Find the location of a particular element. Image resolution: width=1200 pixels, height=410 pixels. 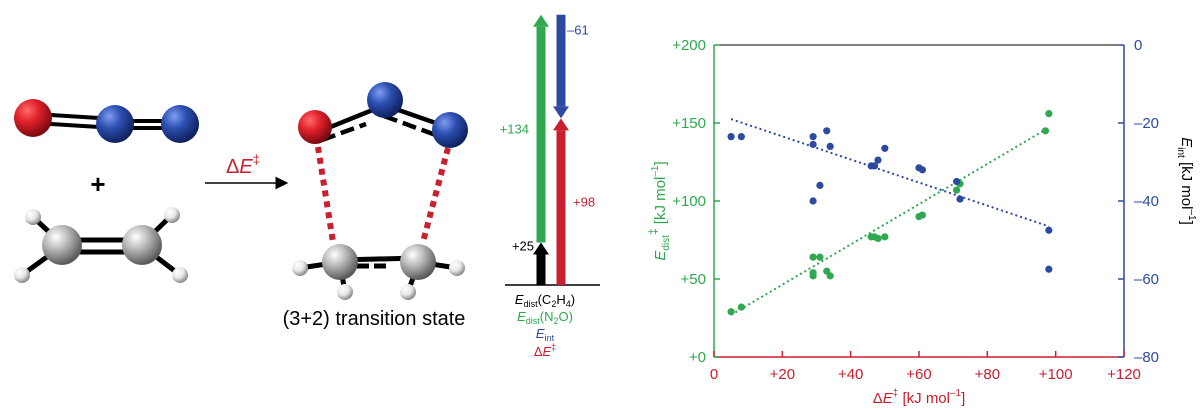

trend-line-left is located at coordinates (890, 221).